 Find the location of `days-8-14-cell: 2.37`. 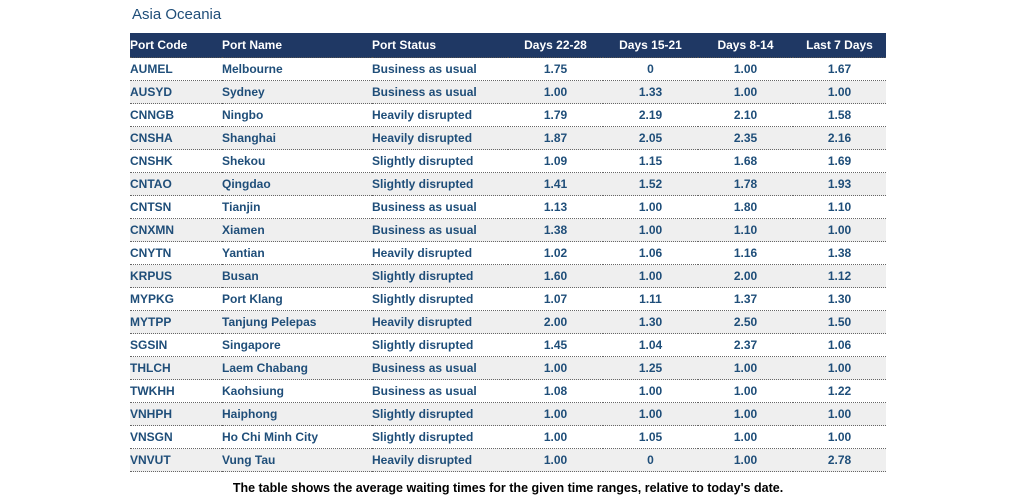

days-8-14-cell: 2.37 is located at coordinates (745, 345).